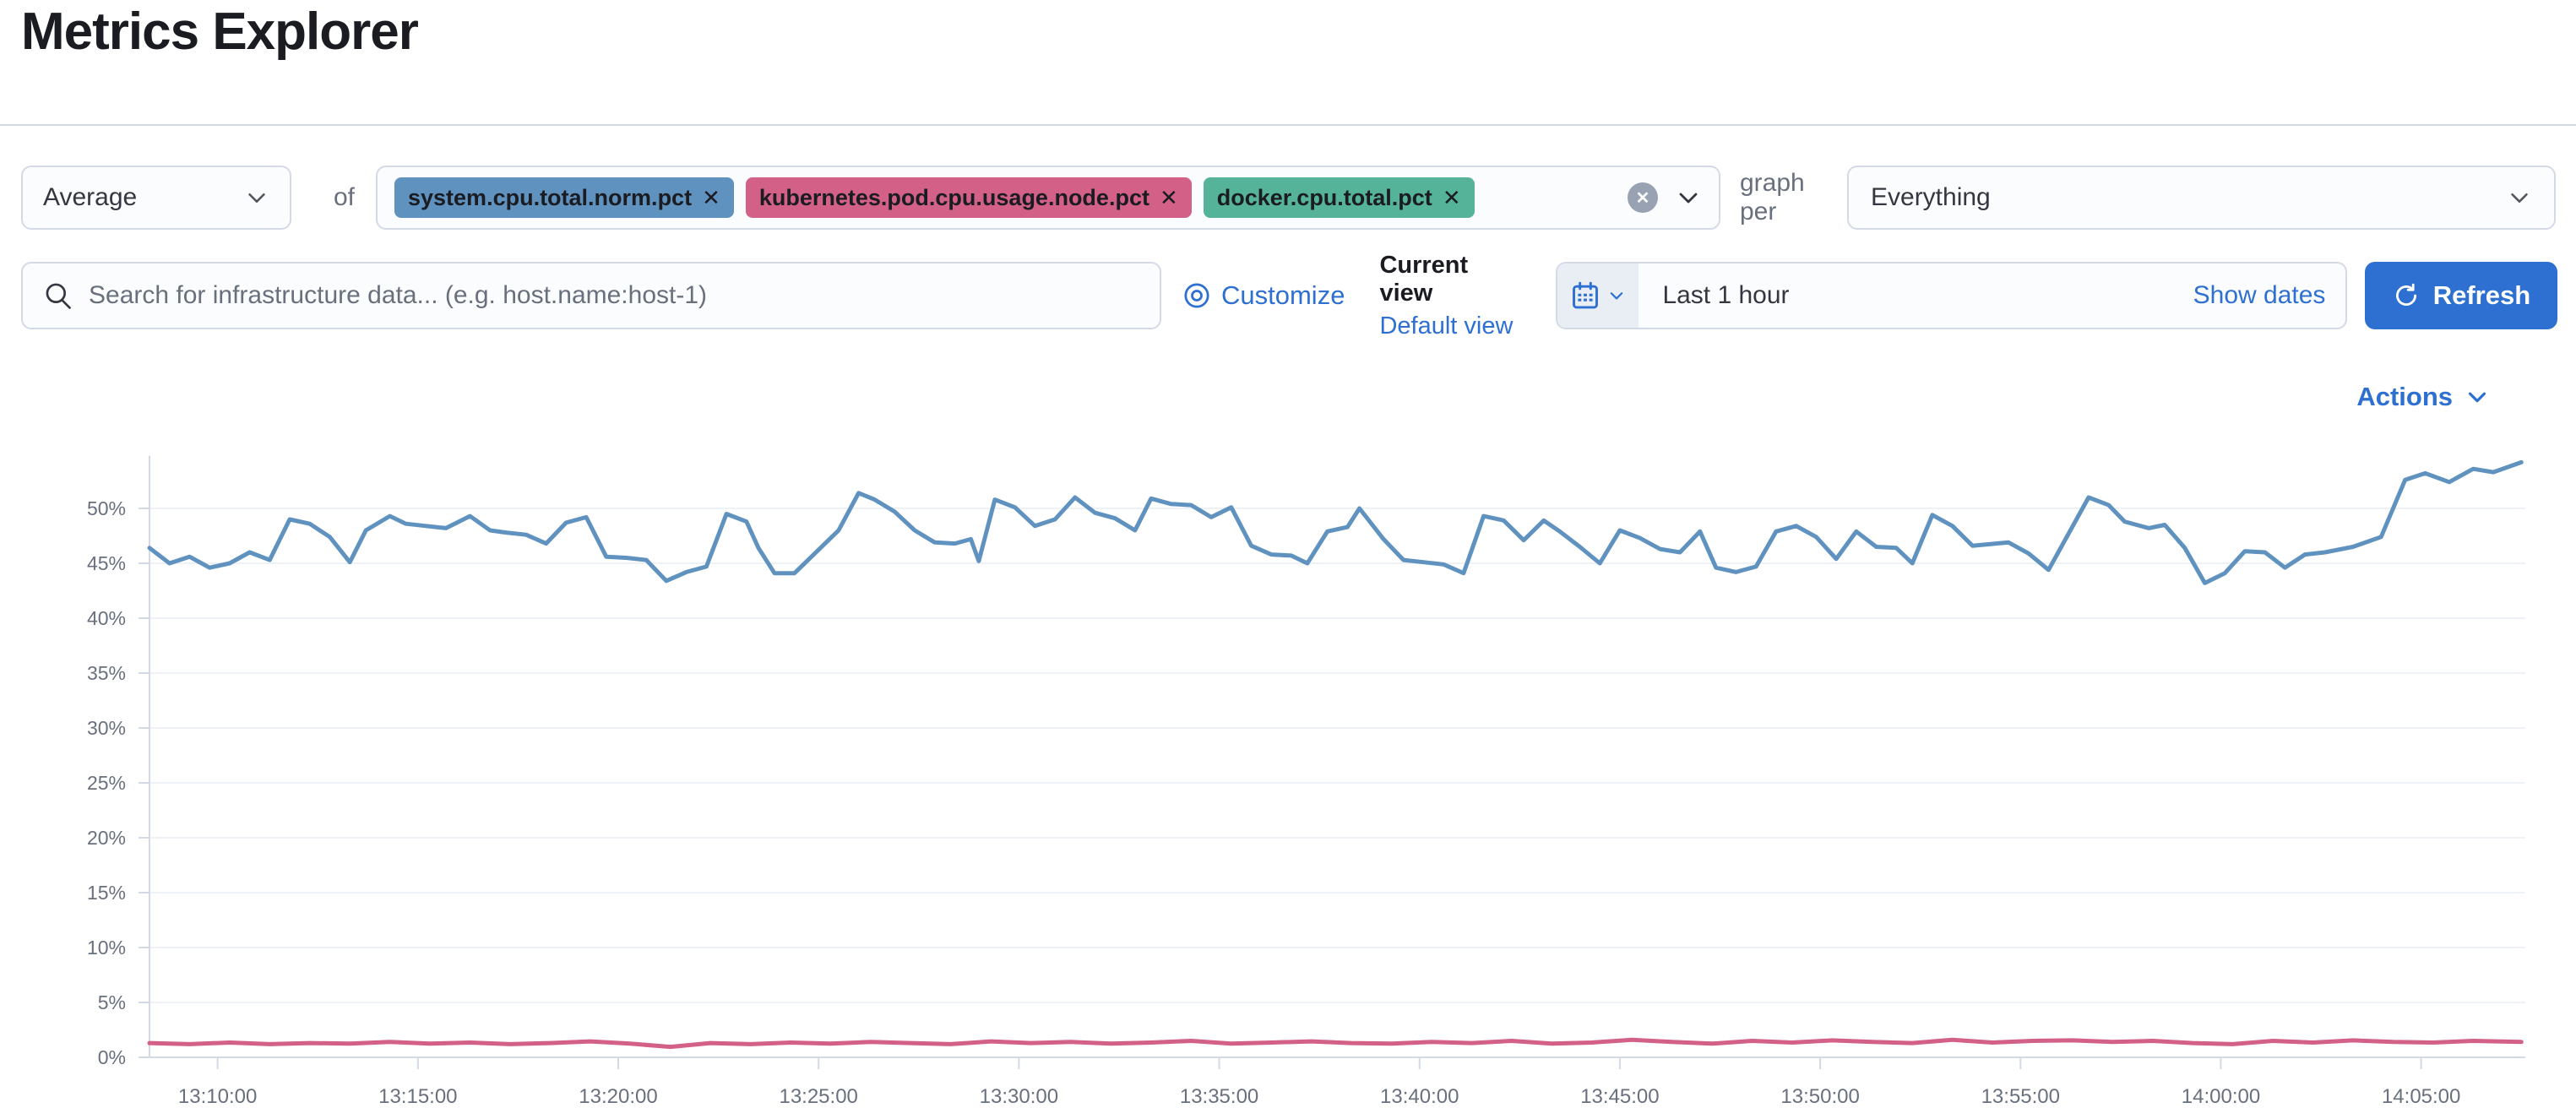 The width and height of the screenshot is (2576, 1108). Describe the element at coordinates (2421, 1096) in the screenshot. I see `x-axis-tick-label: 14:05:00` at that location.